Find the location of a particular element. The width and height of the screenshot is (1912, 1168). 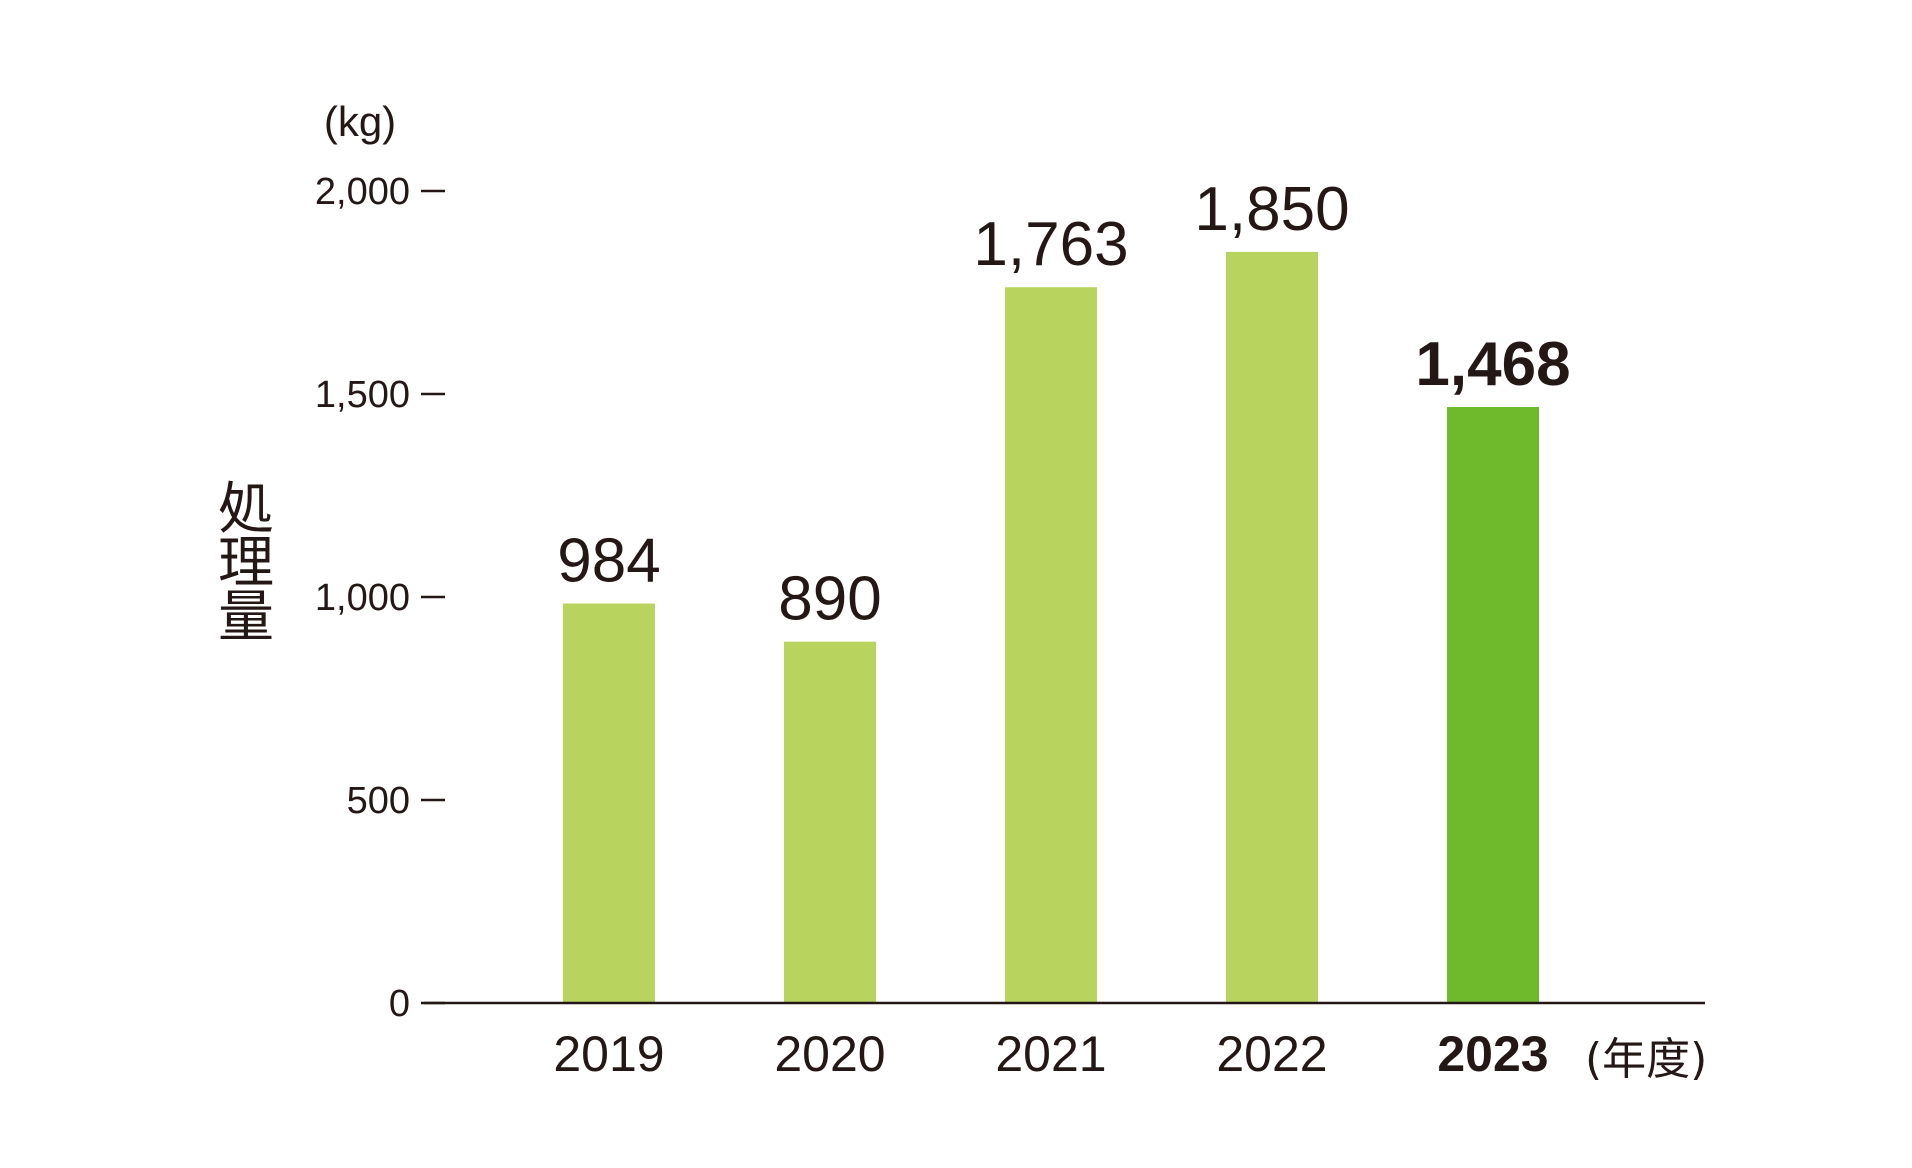

y-tick-label: 0 is located at coordinates (399, 1004).